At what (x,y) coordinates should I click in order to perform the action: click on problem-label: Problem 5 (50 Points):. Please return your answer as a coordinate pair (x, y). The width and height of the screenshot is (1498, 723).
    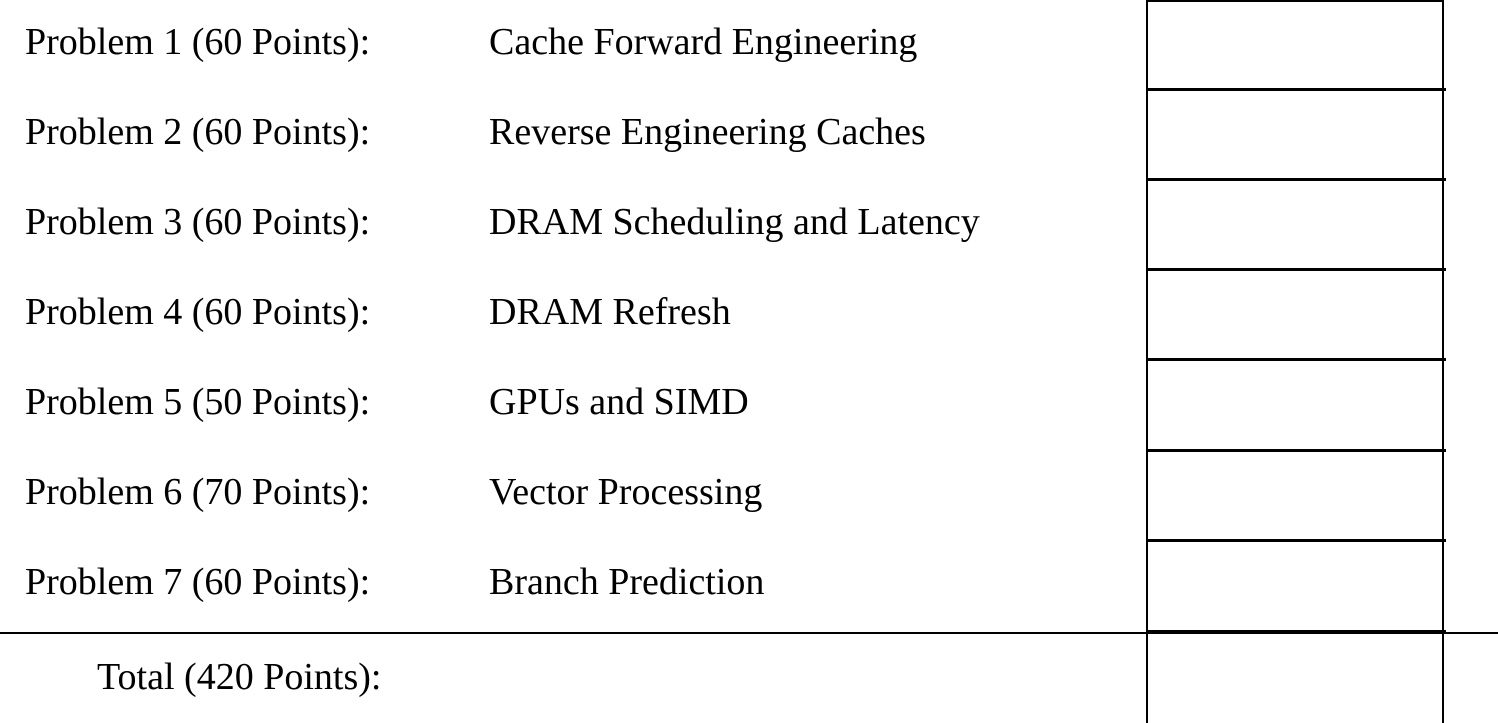
    Looking at the image, I should click on (198, 402).